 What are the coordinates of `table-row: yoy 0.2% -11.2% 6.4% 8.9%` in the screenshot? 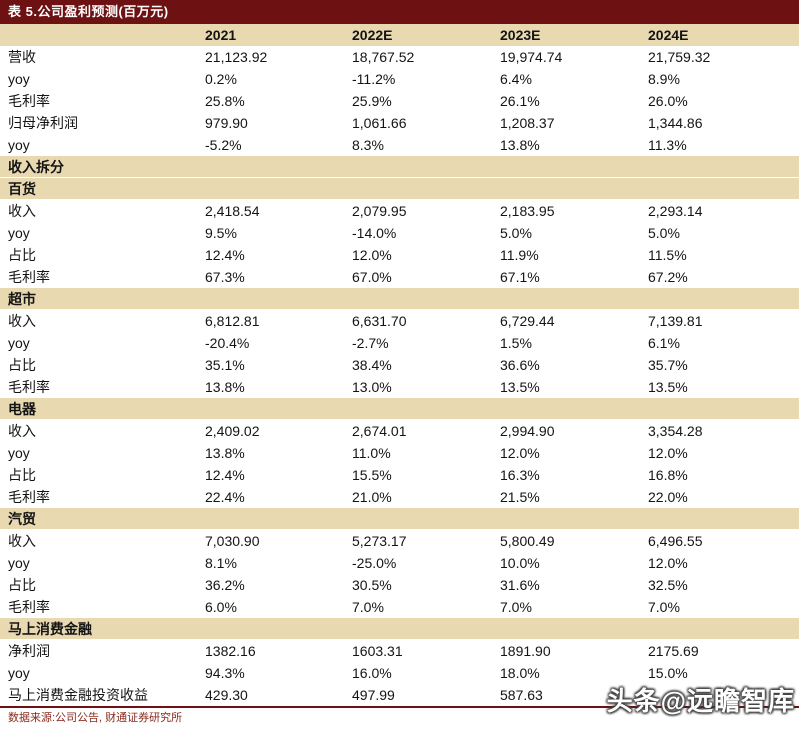 It's located at (399, 79).